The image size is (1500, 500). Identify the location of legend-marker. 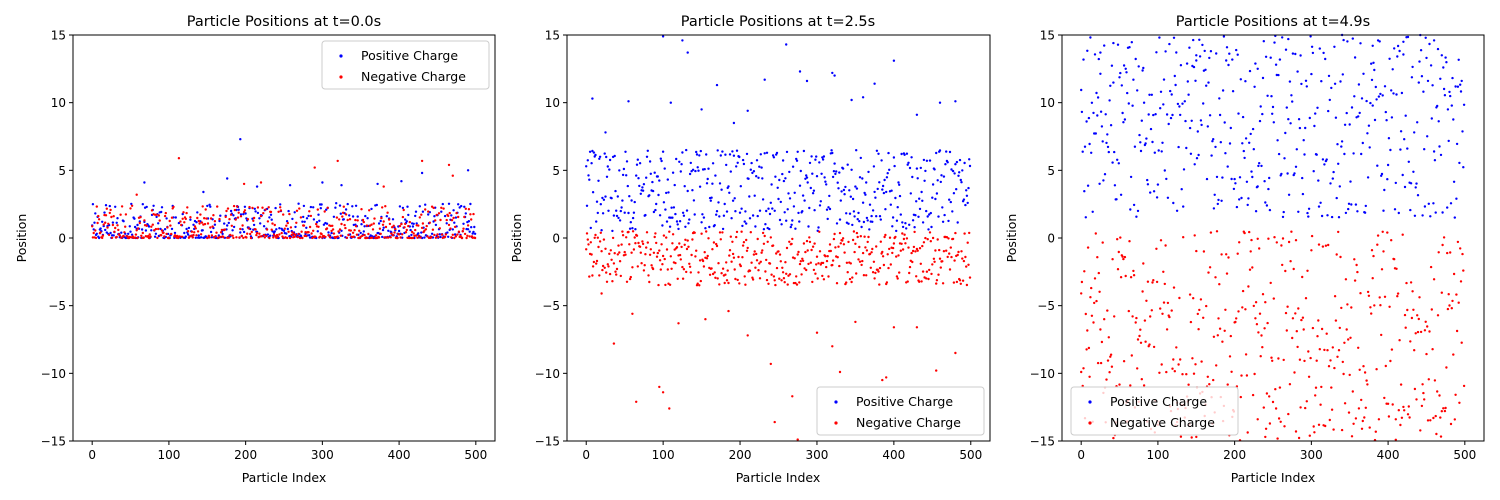
(341, 56).